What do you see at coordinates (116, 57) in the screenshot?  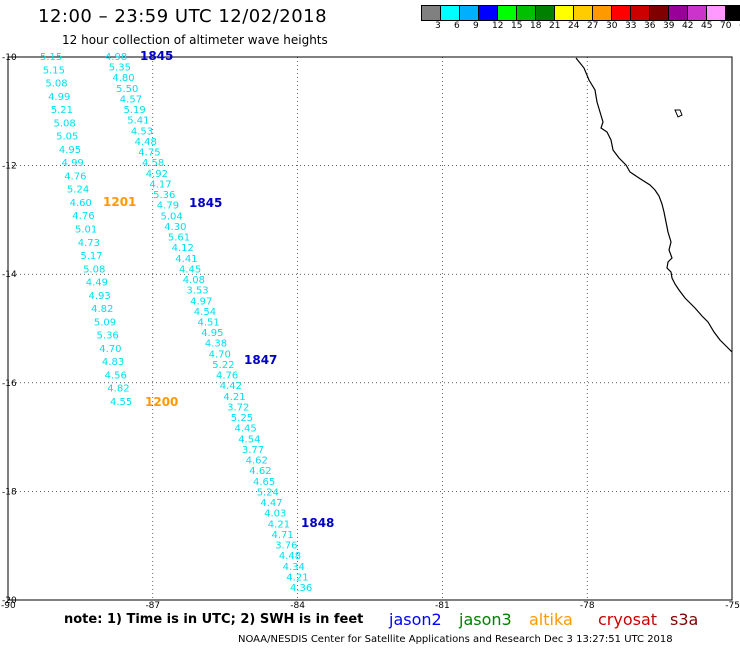 I see `wave-height-value: 4.98` at bounding box center [116, 57].